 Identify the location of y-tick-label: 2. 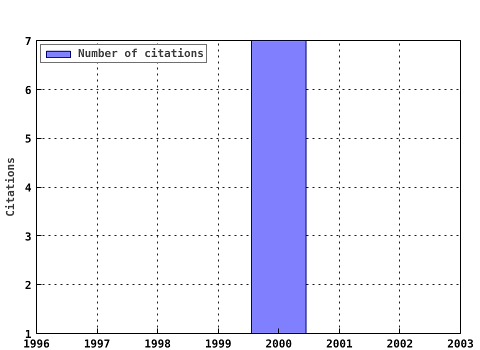
(28, 285).